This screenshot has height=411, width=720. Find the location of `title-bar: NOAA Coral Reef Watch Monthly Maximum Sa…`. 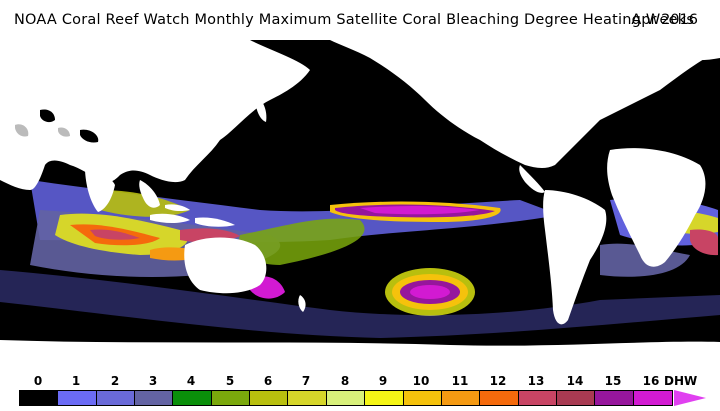

title-bar: NOAA Coral Reef Watch Monthly Maximum Sa… is located at coordinates (360, 20).